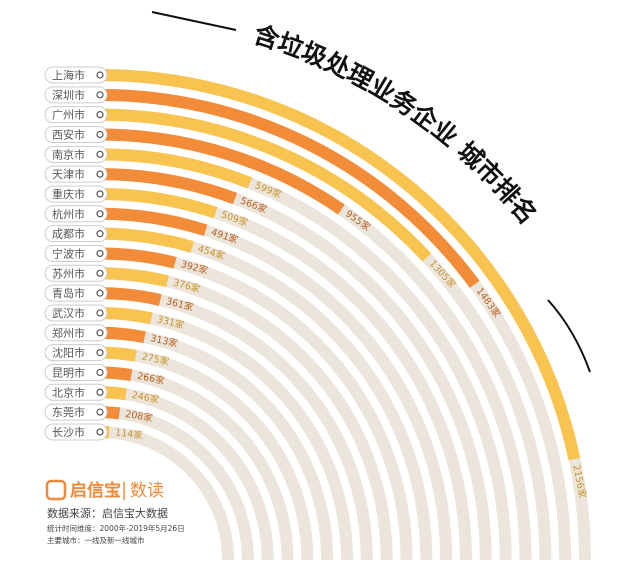 Image resolution: width=640 pixels, height=568 pixels. What do you see at coordinates (147, 491) in the screenshot?
I see `brand-section: 数读` at bounding box center [147, 491].